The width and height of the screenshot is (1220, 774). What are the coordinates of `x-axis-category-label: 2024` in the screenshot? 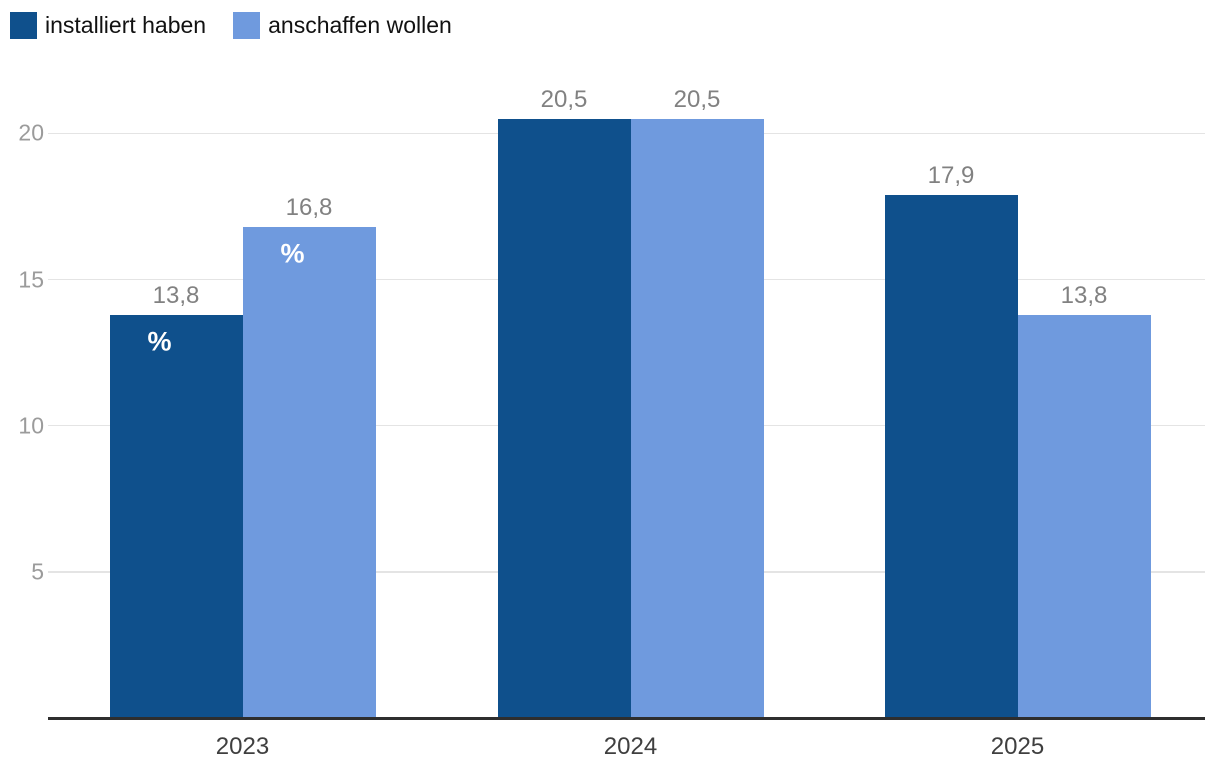 It's located at (630, 746).